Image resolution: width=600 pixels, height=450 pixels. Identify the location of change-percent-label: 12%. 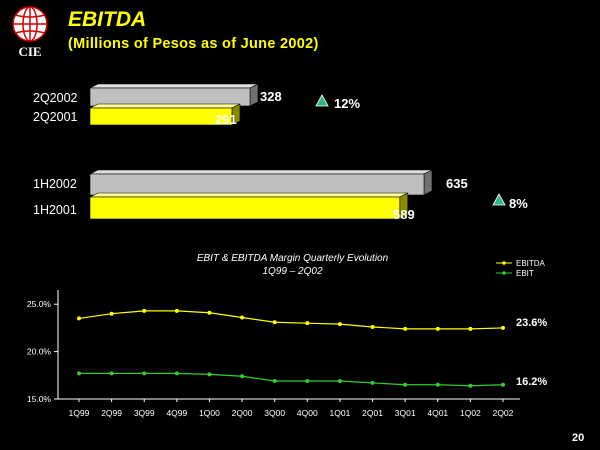
(347, 103).